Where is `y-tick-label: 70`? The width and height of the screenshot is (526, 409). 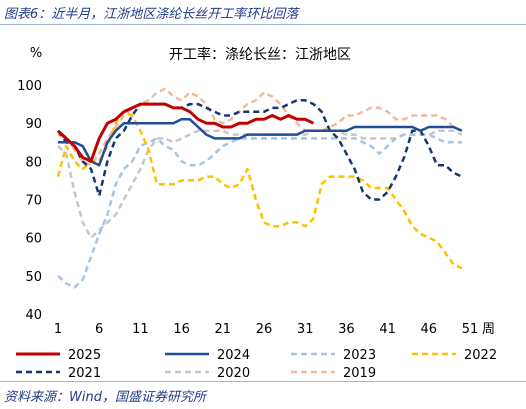
y-tick-label: 70 is located at coordinates (33, 201).